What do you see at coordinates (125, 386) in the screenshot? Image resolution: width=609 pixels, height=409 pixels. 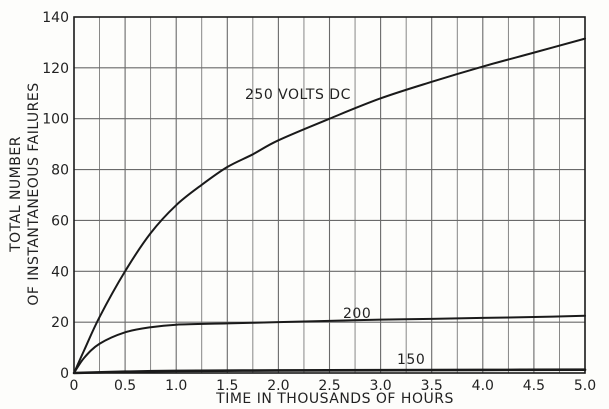 I see `x-tick-label: 0.5` at bounding box center [125, 386].